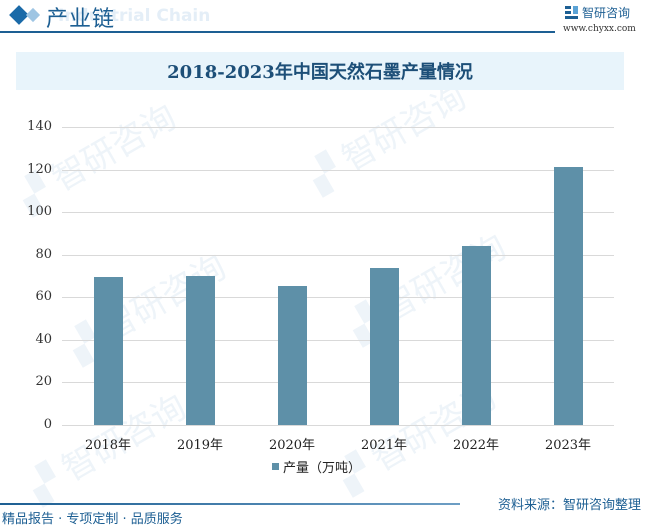  Describe the element at coordinates (134, 16) in the screenshot. I see `section-subtitle-bg: Industrial Chain` at that location.